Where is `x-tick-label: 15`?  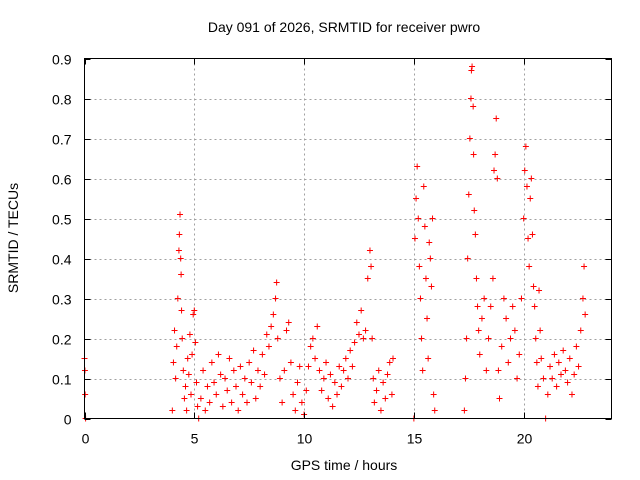 x-tick-label: 15 is located at coordinates (415, 439).